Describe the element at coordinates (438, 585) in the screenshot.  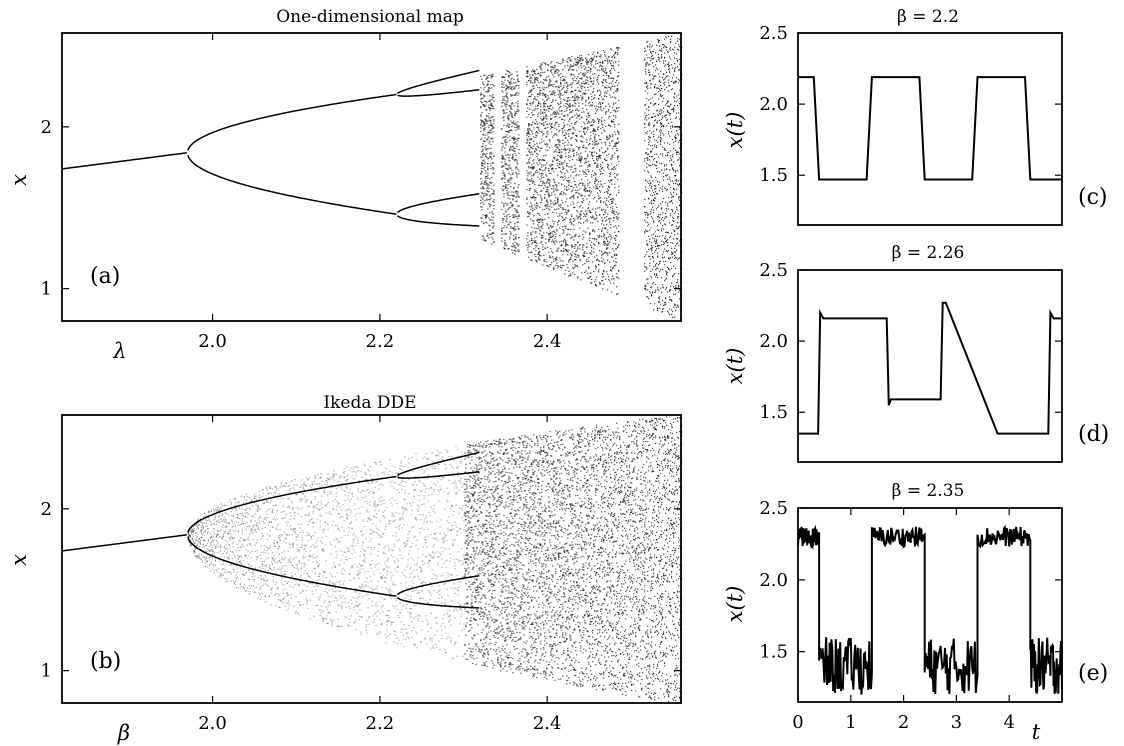
I see `bifurcation-branch` at that location.